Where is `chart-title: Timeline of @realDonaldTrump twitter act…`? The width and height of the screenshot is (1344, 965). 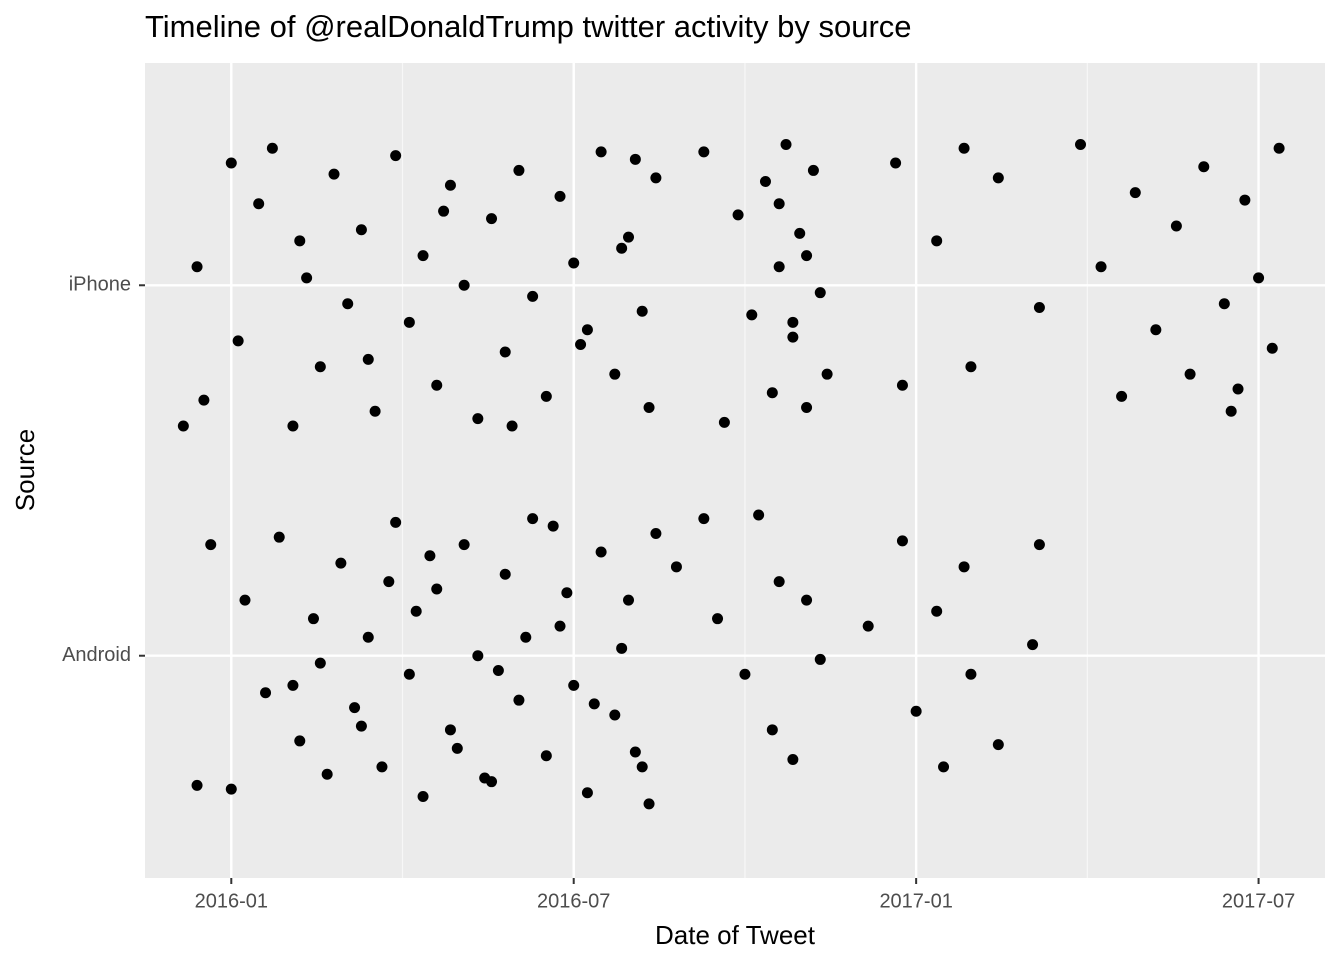 chart-title: Timeline of @realDonaldTrump twitter act… is located at coordinates (528, 26).